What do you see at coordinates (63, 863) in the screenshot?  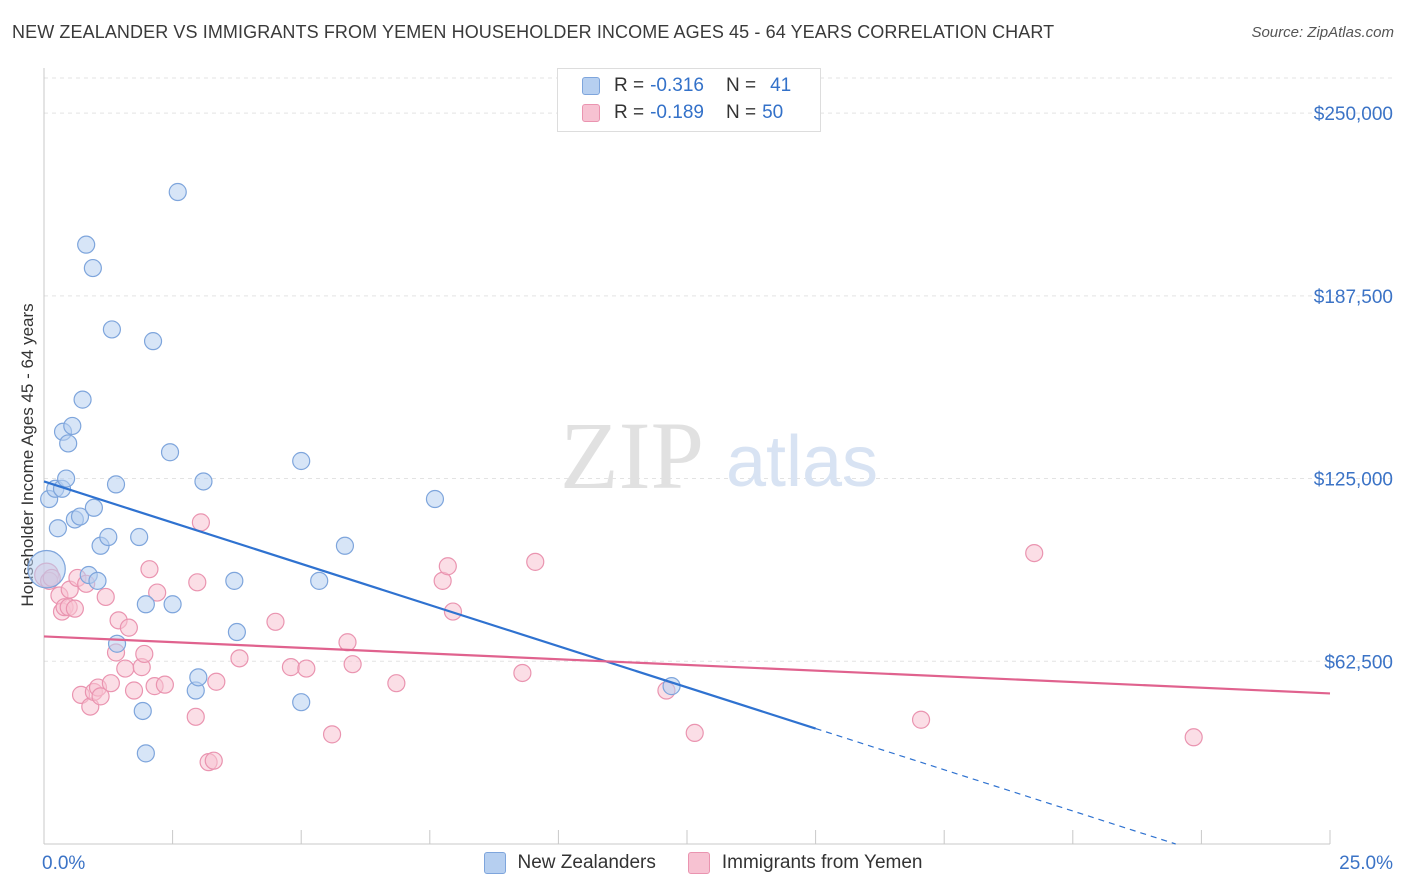 I see `x-tick-label-left: 0.0%` at bounding box center [63, 863].